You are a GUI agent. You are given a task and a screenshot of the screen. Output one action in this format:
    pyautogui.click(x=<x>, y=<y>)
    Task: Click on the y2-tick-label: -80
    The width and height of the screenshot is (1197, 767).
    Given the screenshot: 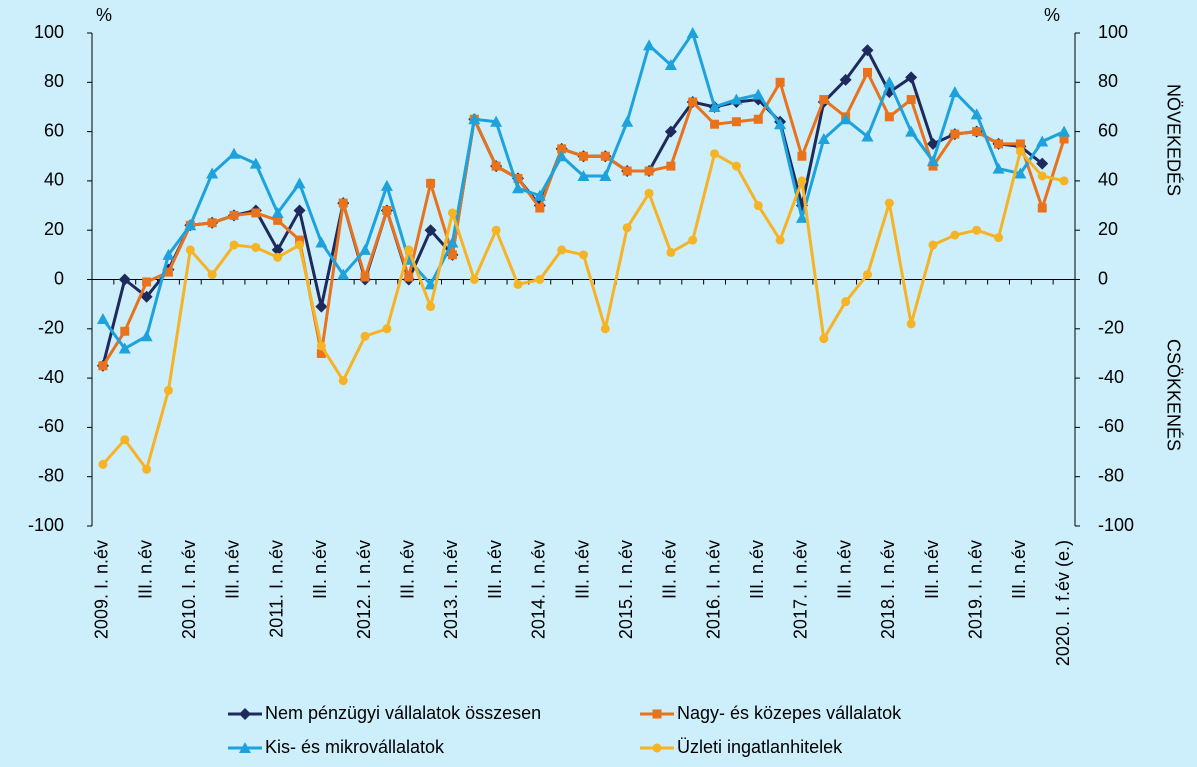 What is the action you would take?
    pyautogui.click(x=1111, y=475)
    